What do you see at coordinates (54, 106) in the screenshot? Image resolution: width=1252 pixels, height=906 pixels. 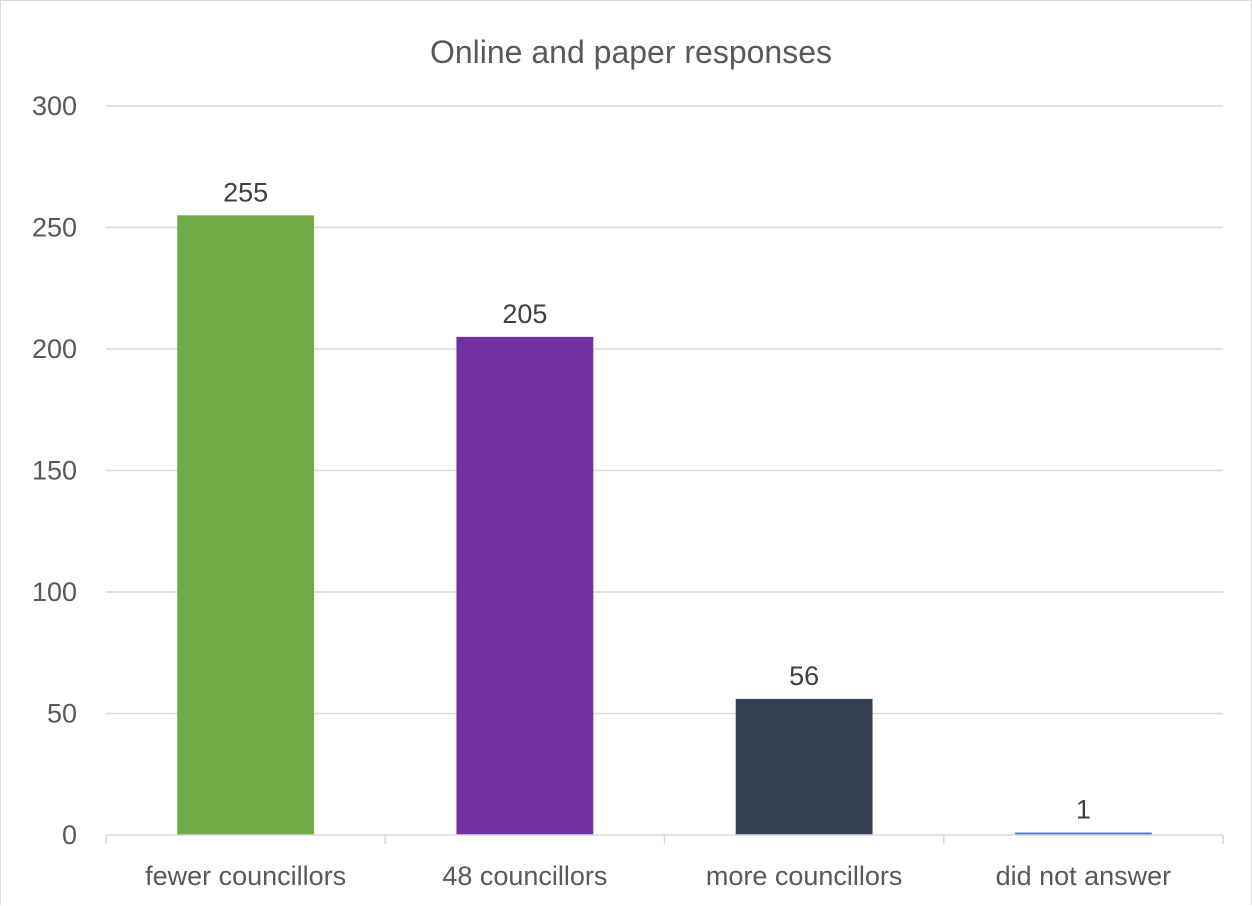 I see `y-tick-label: 300` at bounding box center [54, 106].